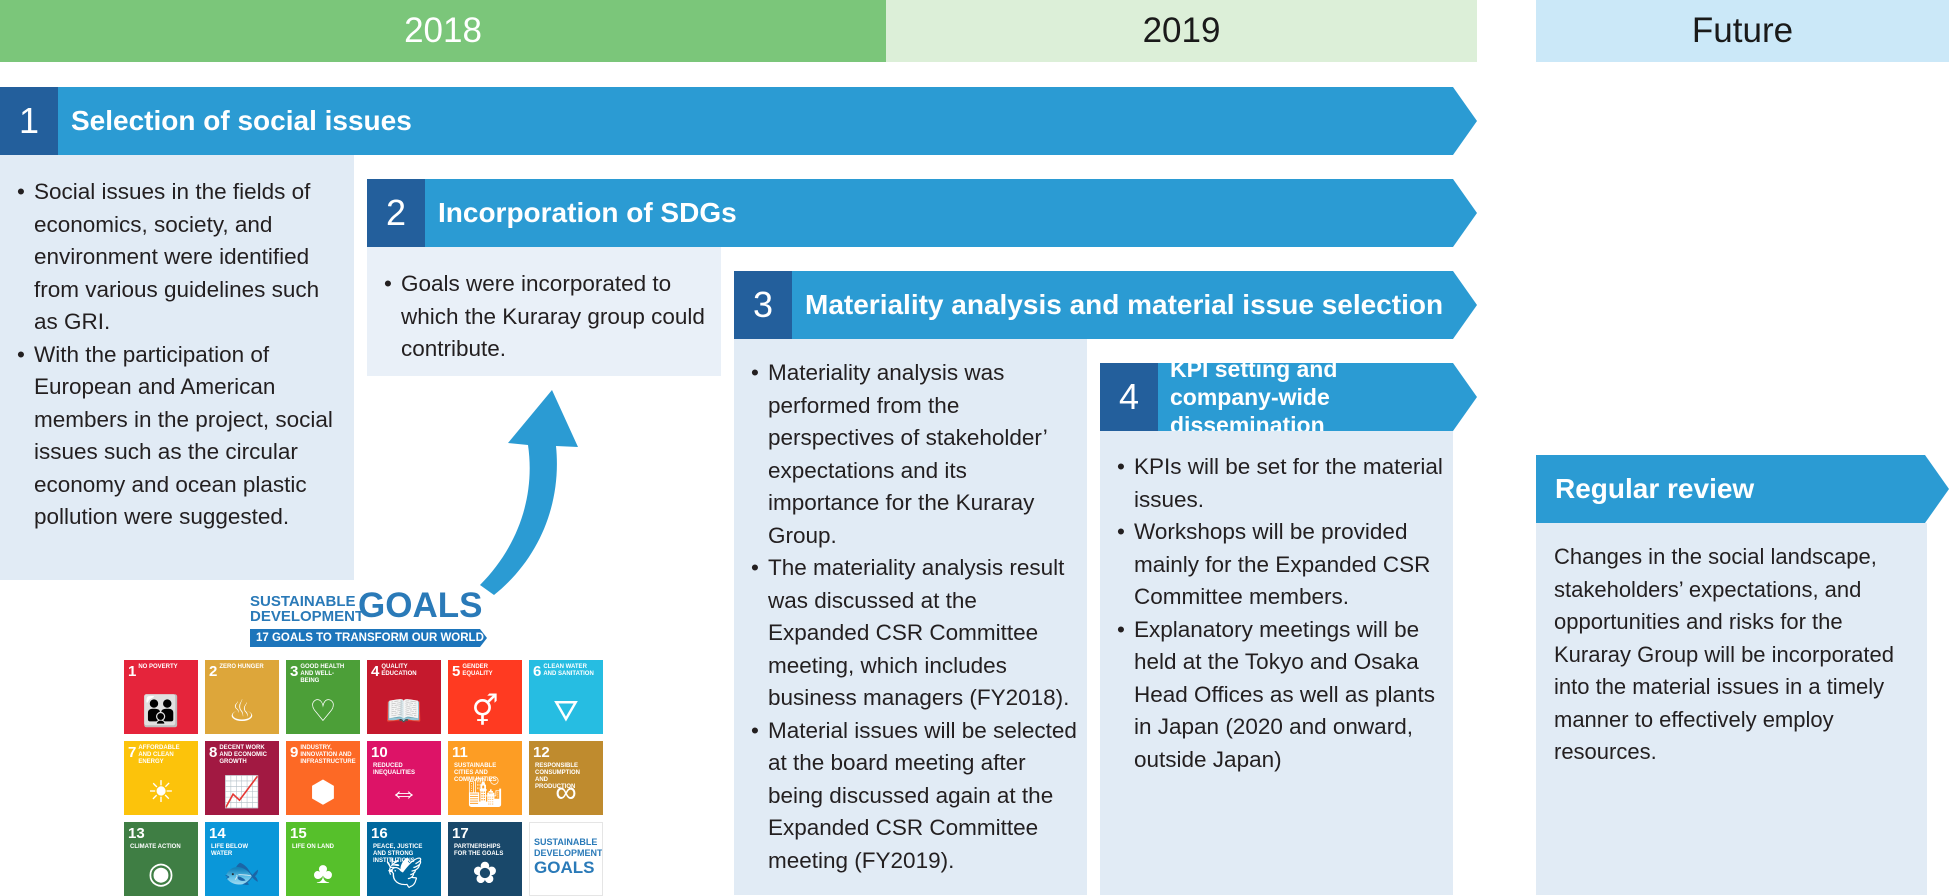 Image resolution: width=1949 pixels, height=896 pixels. Describe the element at coordinates (298, 833) in the screenshot. I see `sdg-tile-number: 15` at that location.